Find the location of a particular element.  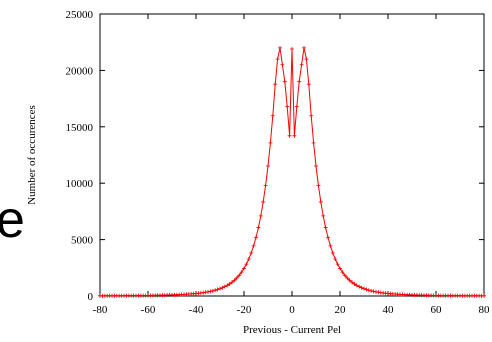

x-tick-label: 80 is located at coordinates (485, 310).